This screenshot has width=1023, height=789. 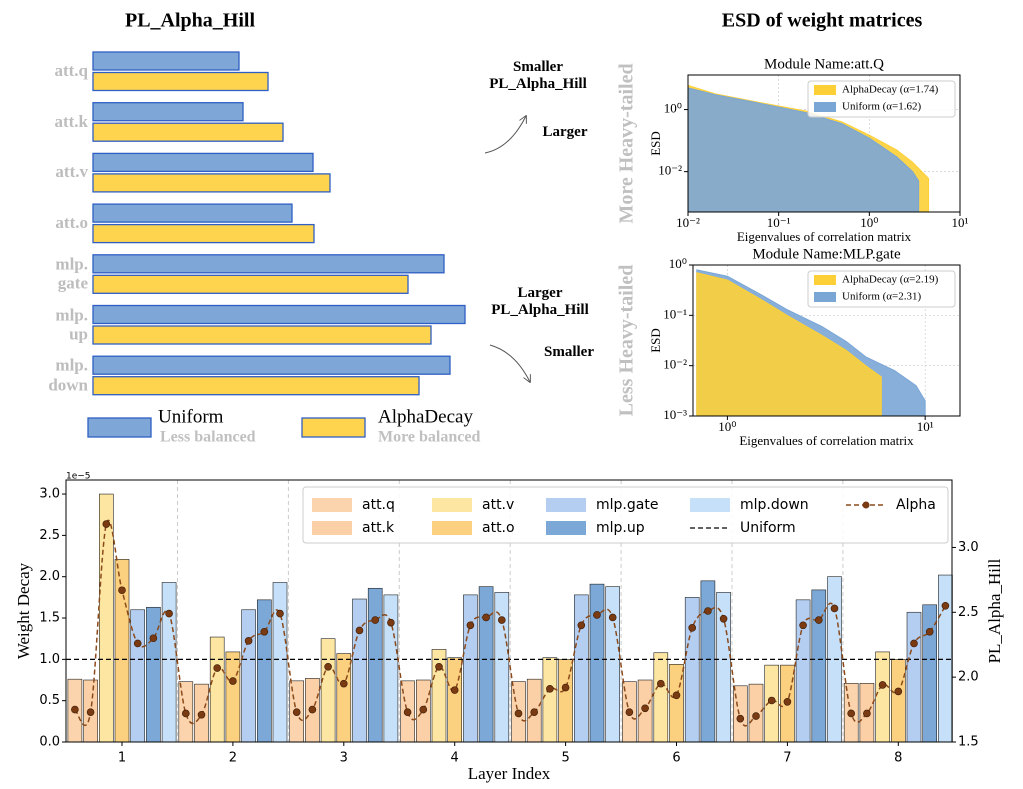 I want to click on y-axis-label: ESD, so click(x=655, y=340).